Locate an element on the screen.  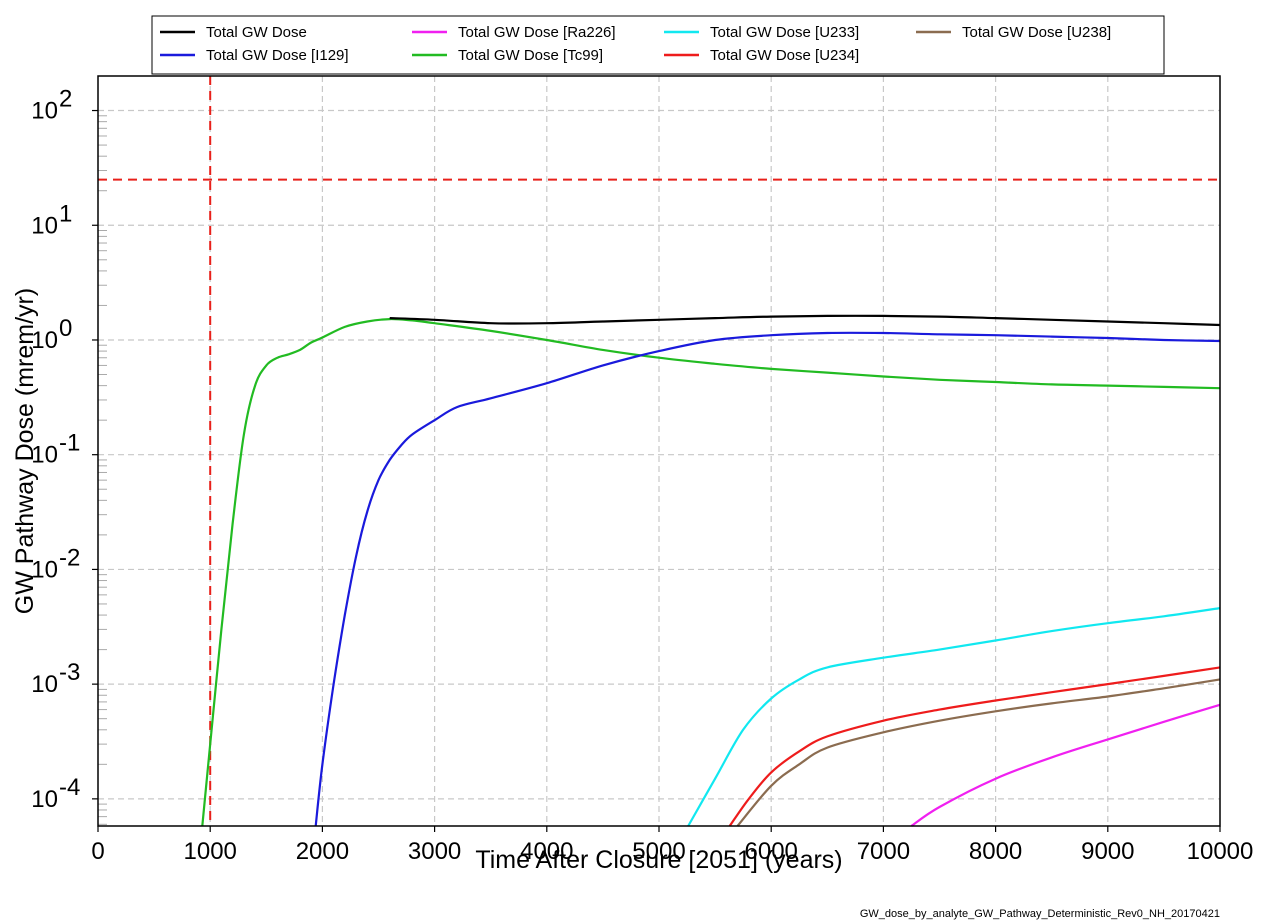
legend-label: Total GW Dose [Tc99] is located at coordinates (530, 55).